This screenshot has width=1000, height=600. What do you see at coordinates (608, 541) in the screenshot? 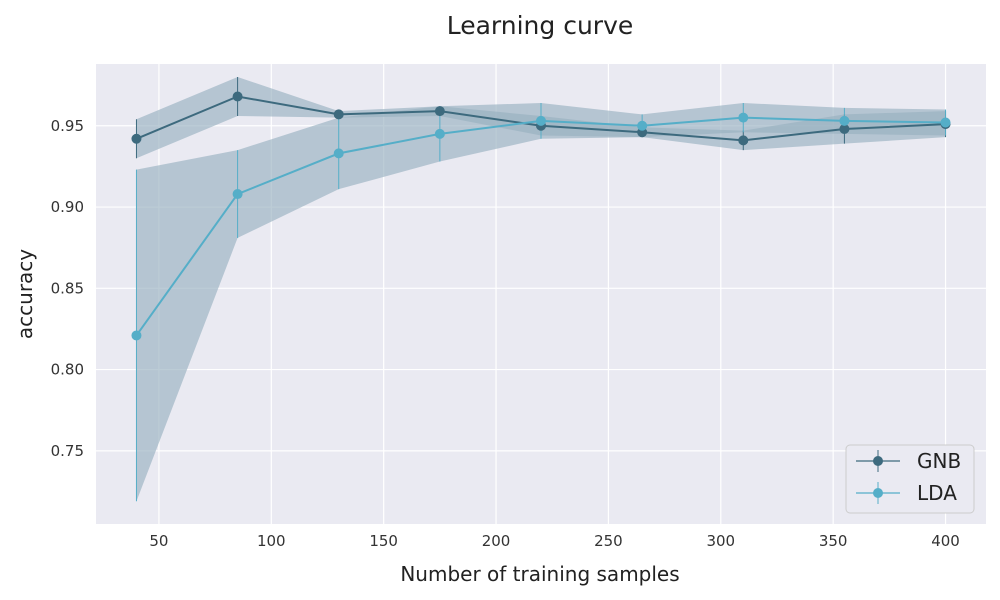
I see `x-tick-label: 250` at bounding box center [608, 541].